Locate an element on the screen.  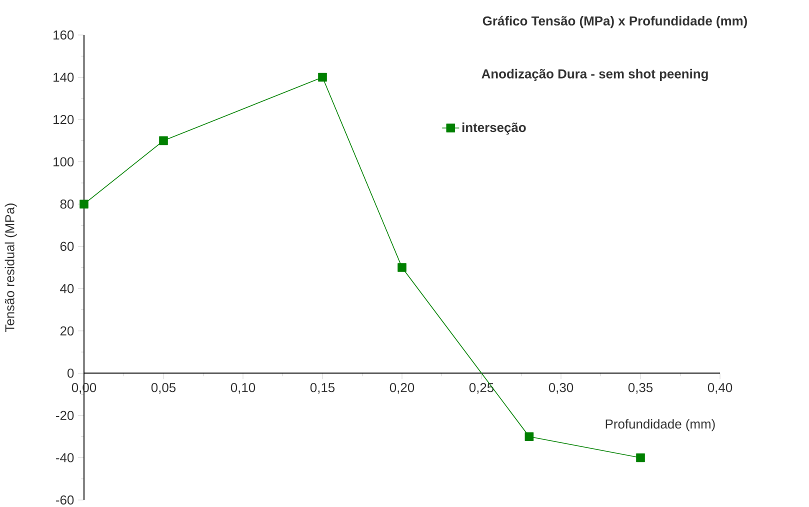
y-tick-label: 100 is located at coordinates (64, 161).